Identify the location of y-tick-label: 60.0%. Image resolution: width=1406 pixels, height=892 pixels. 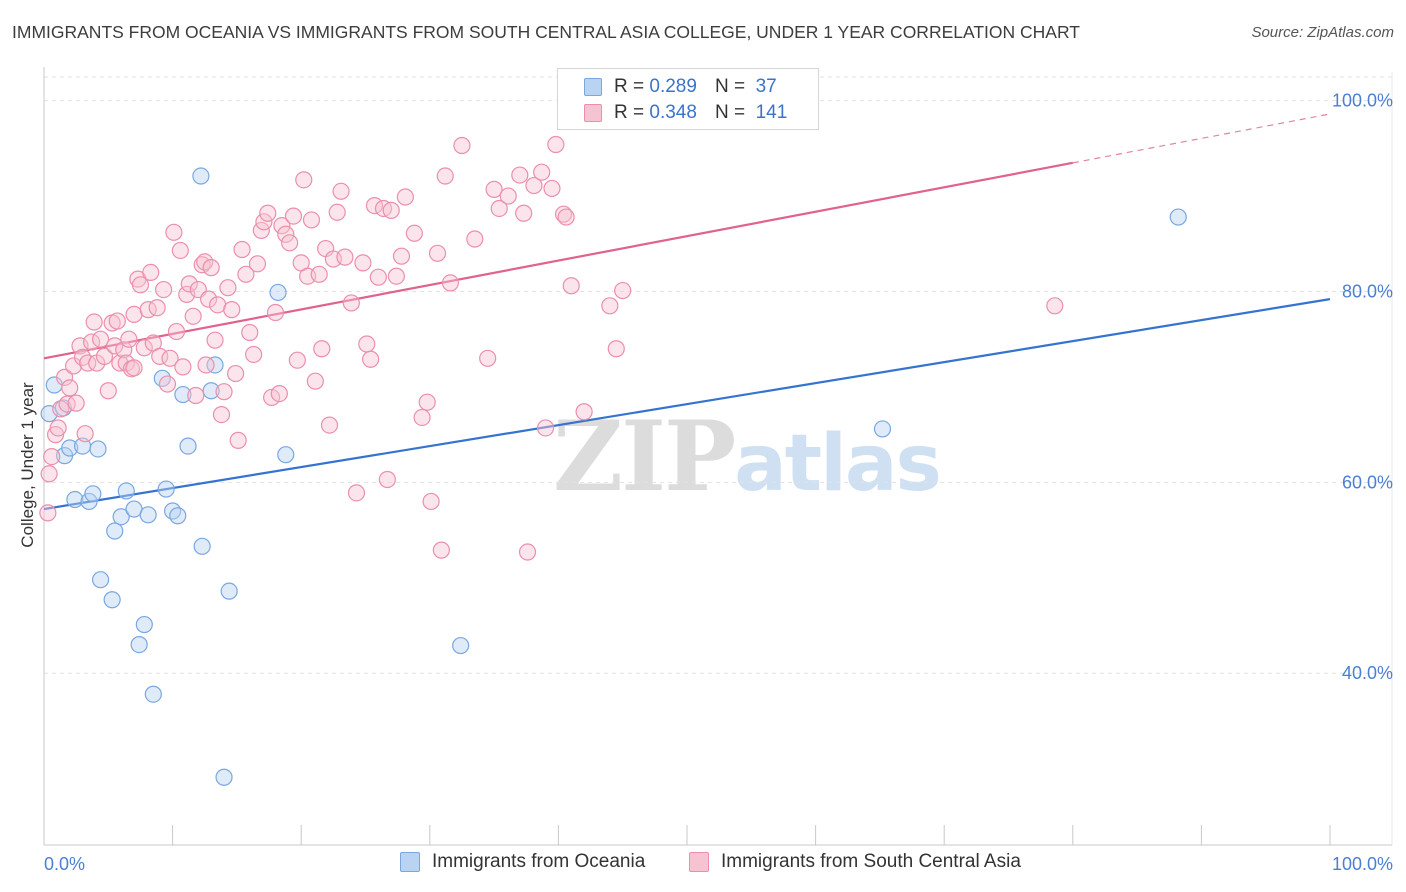
(1367, 482).